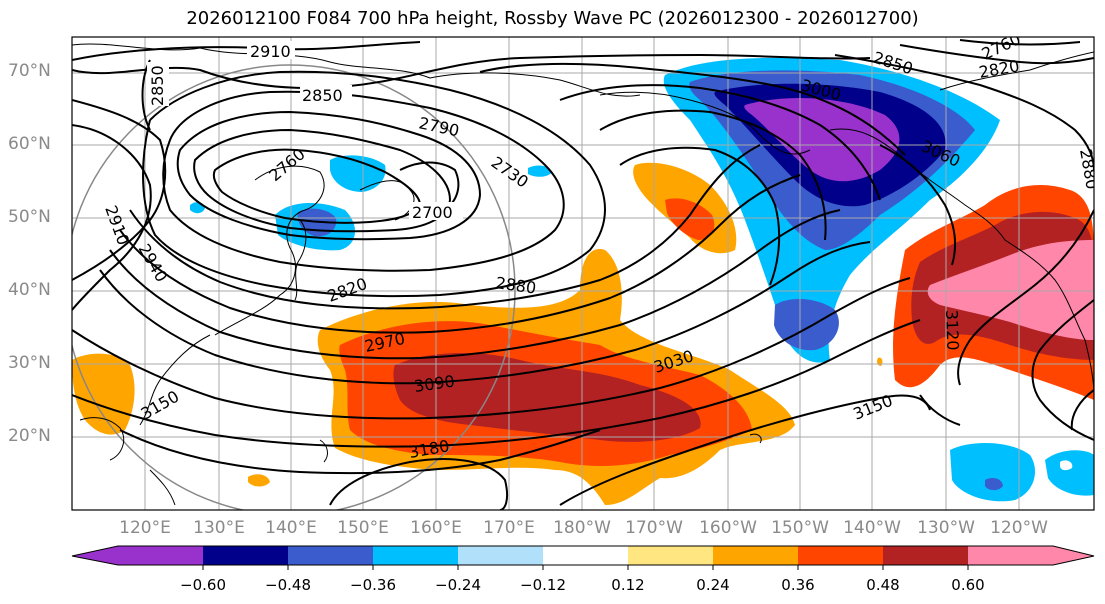  What do you see at coordinates (946, 528) in the screenshot?
I see `lon-label: 130°W` at bounding box center [946, 528].